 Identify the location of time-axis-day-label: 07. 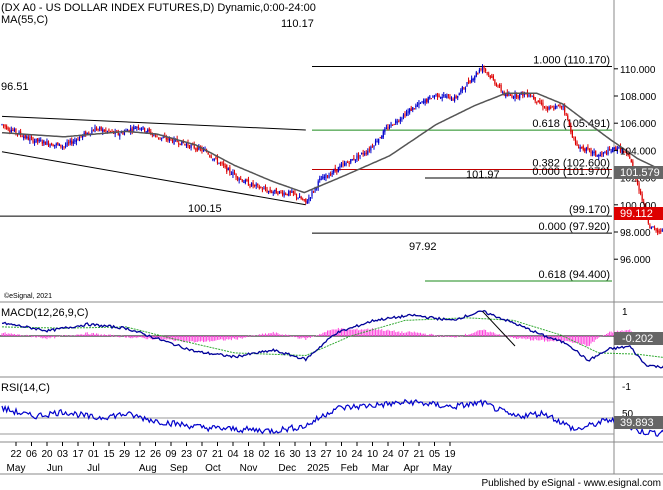
(404, 454).